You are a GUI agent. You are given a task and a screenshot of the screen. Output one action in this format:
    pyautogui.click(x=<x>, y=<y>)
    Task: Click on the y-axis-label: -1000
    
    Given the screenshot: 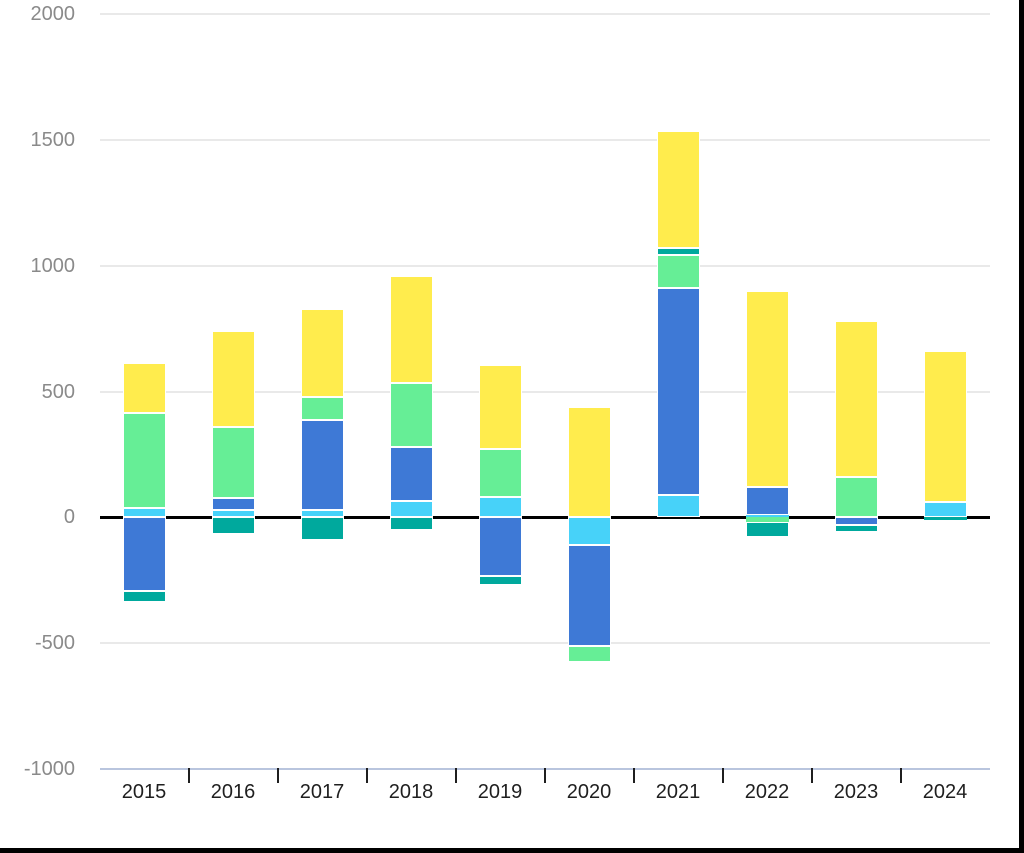 What is the action you would take?
    pyautogui.click(x=49, y=768)
    